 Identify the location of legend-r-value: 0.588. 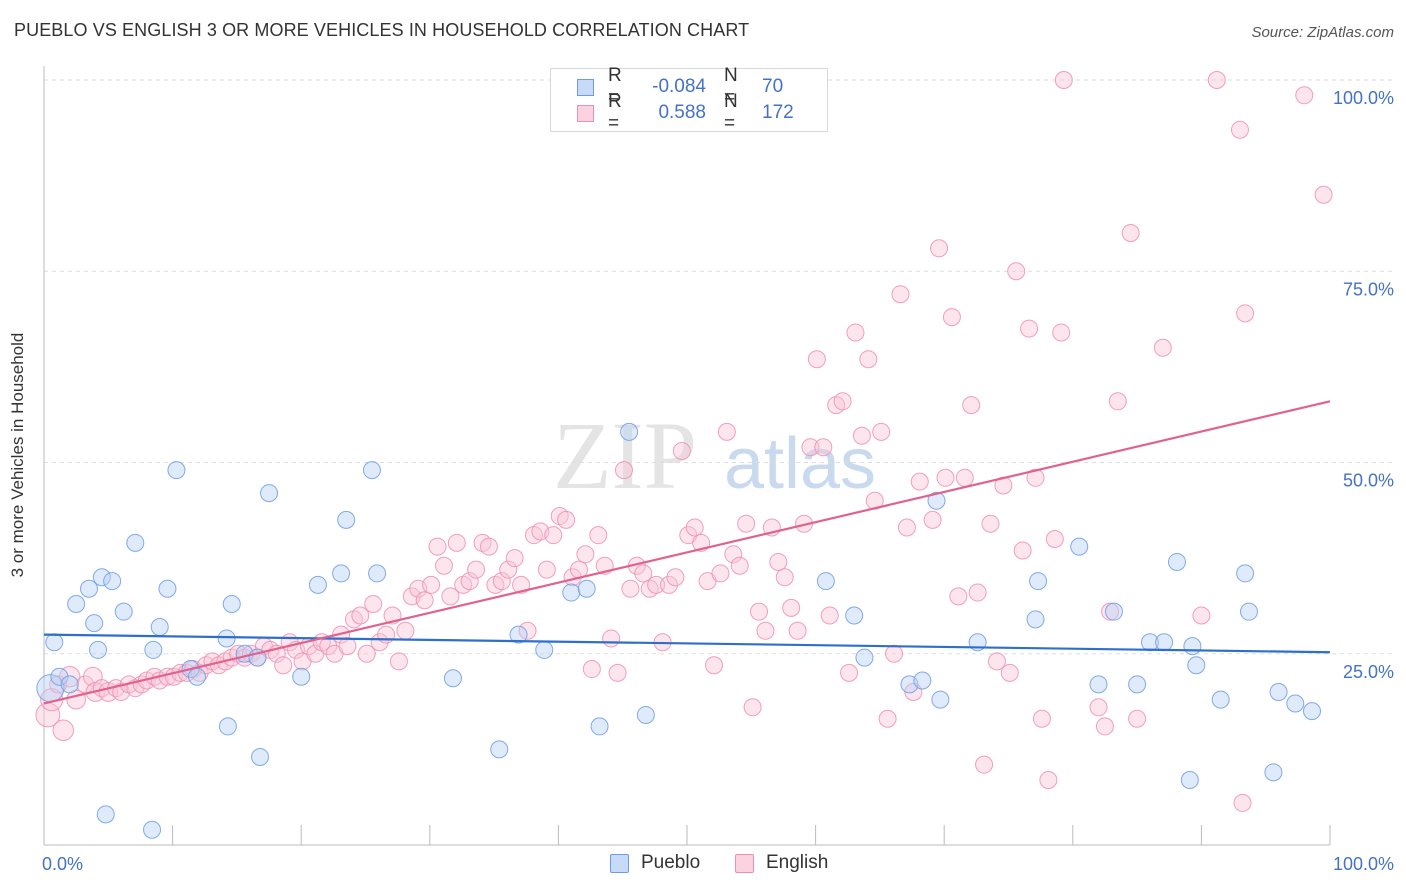
(682, 112).